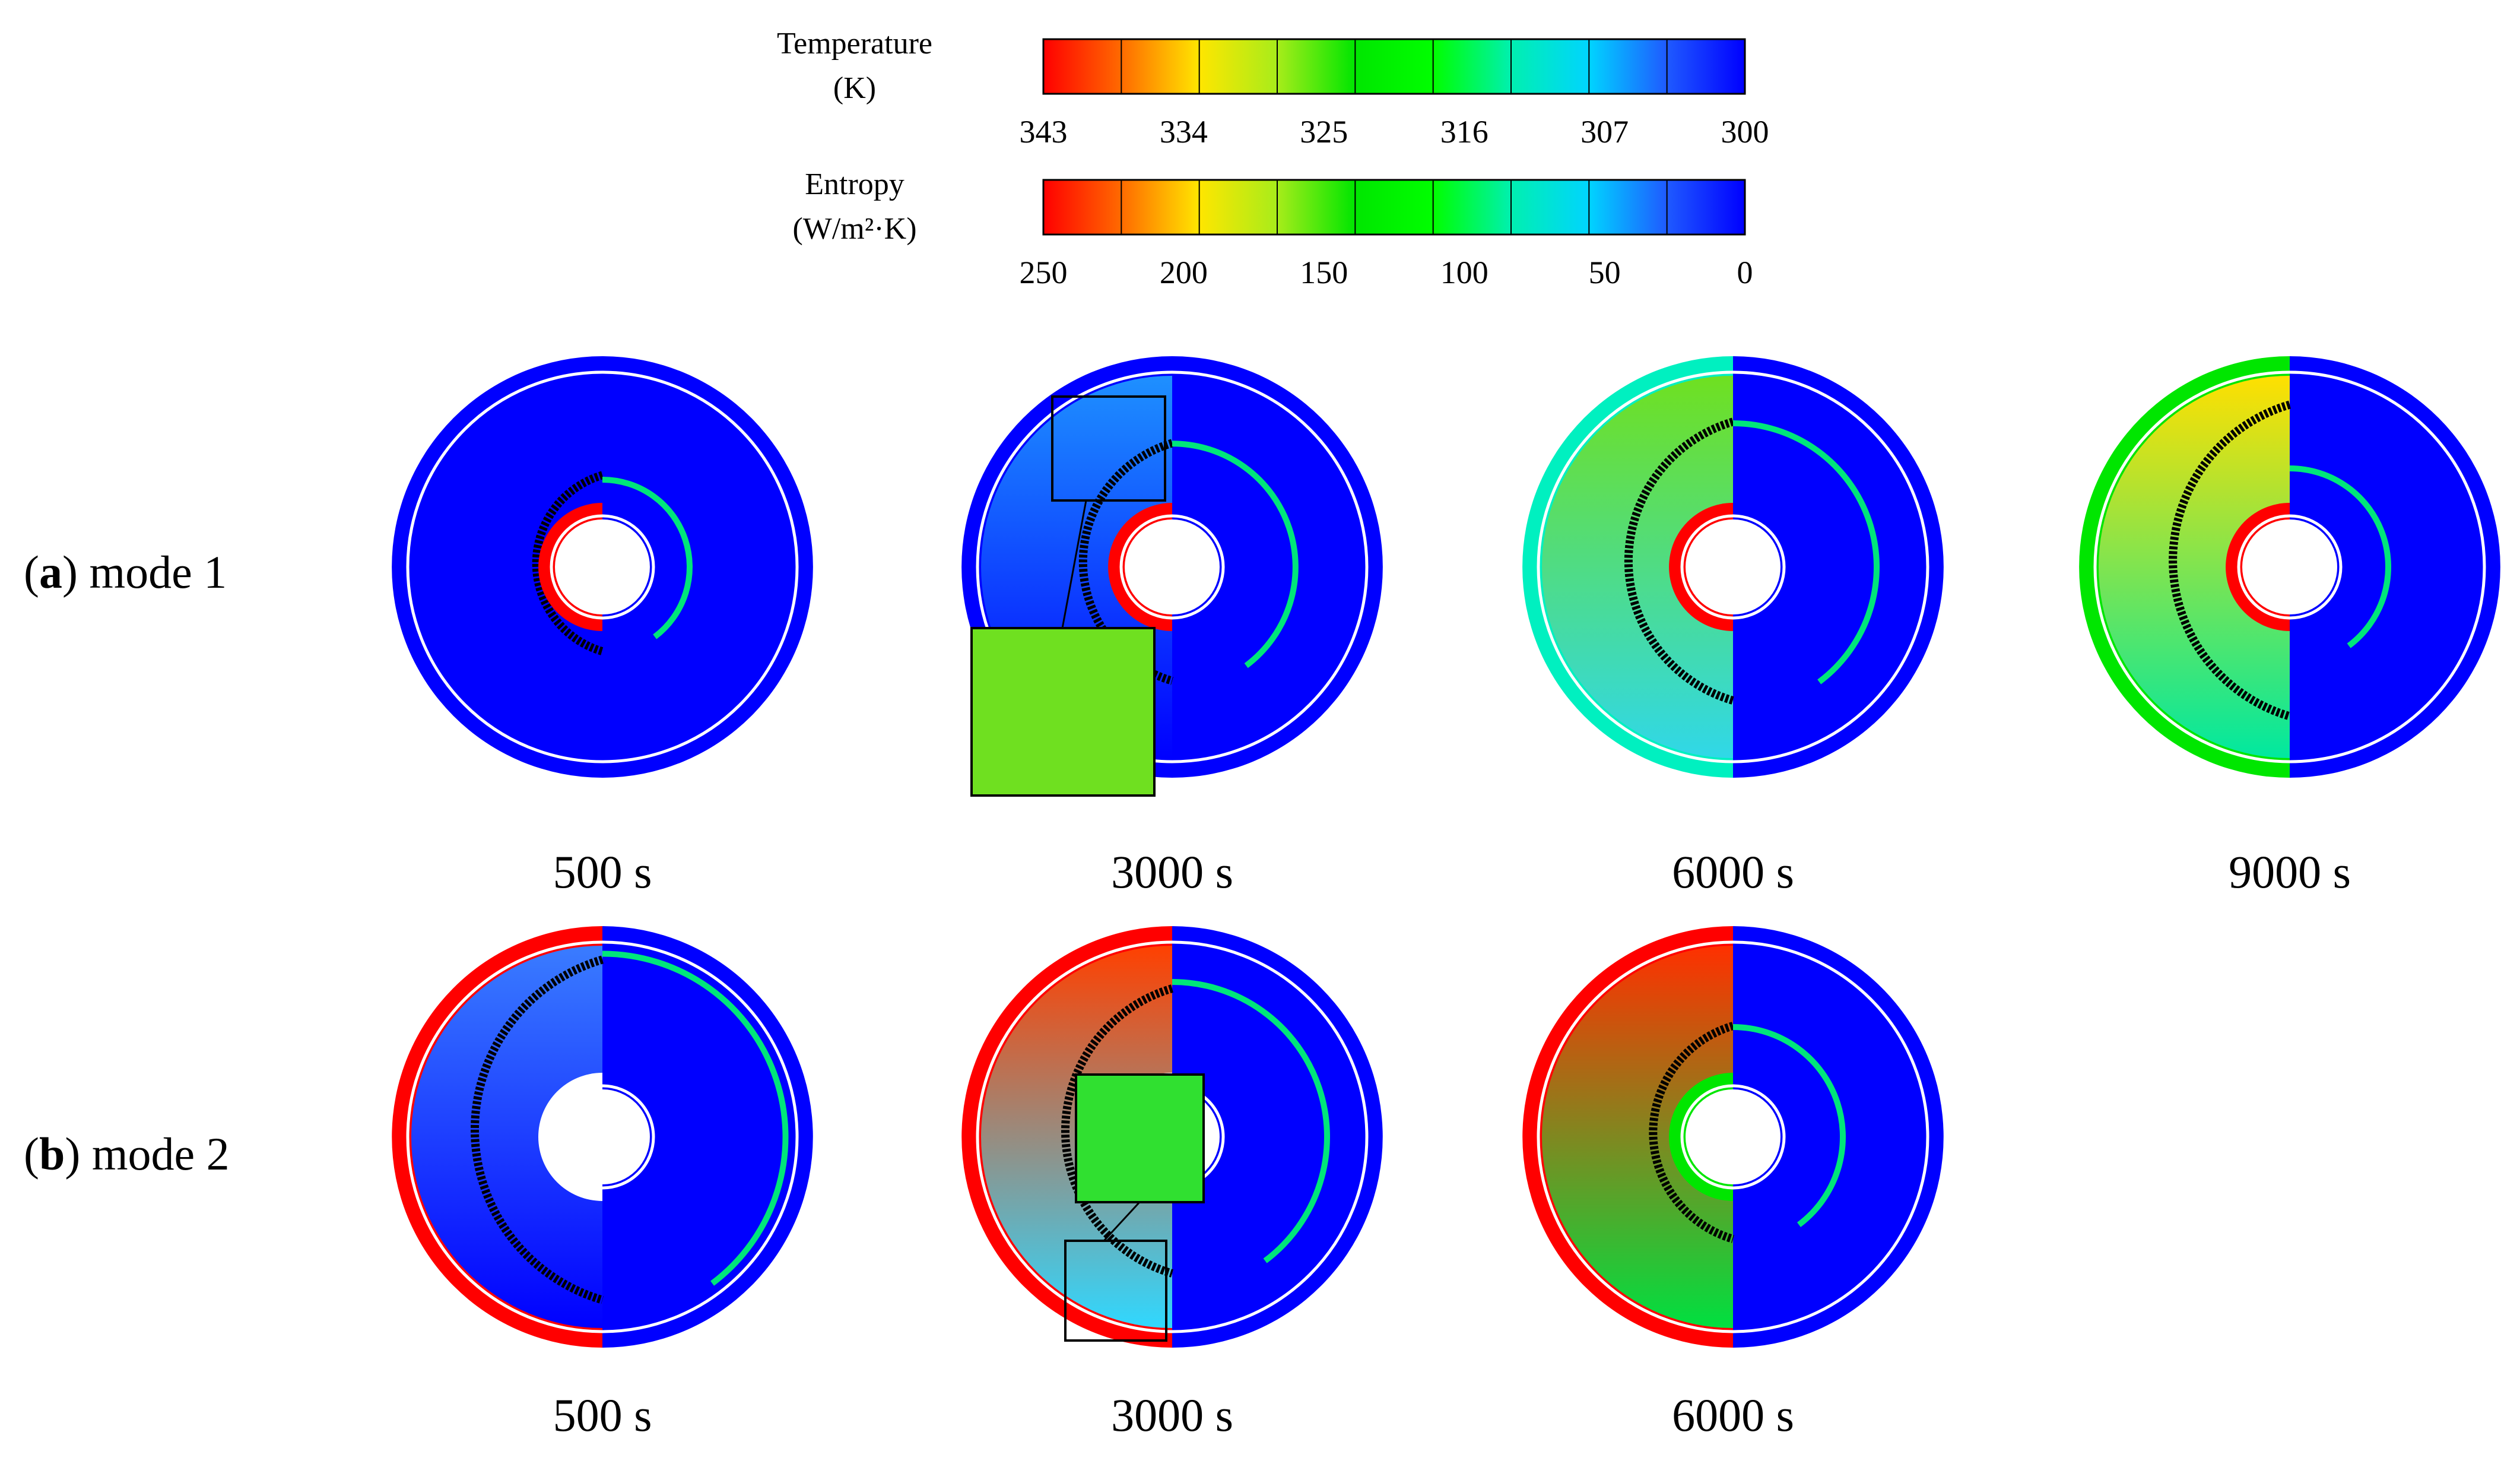 The height and width of the screenshot is (1464, 2520). Describe the element at coordinates (1605, 272) in the screenshot. I see `colorbar-tick-label: 50` at that location.